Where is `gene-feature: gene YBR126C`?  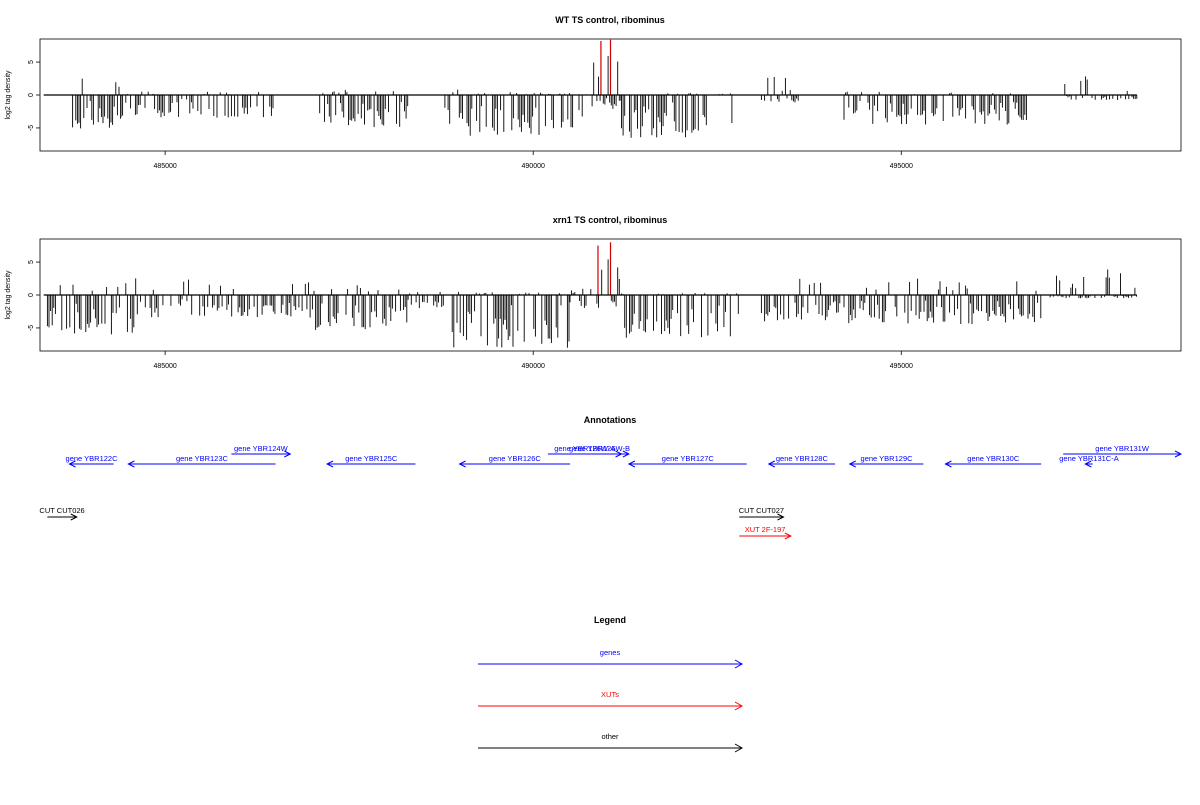 gene-feature: gene YBR126C is located at coordinates (514, 461).